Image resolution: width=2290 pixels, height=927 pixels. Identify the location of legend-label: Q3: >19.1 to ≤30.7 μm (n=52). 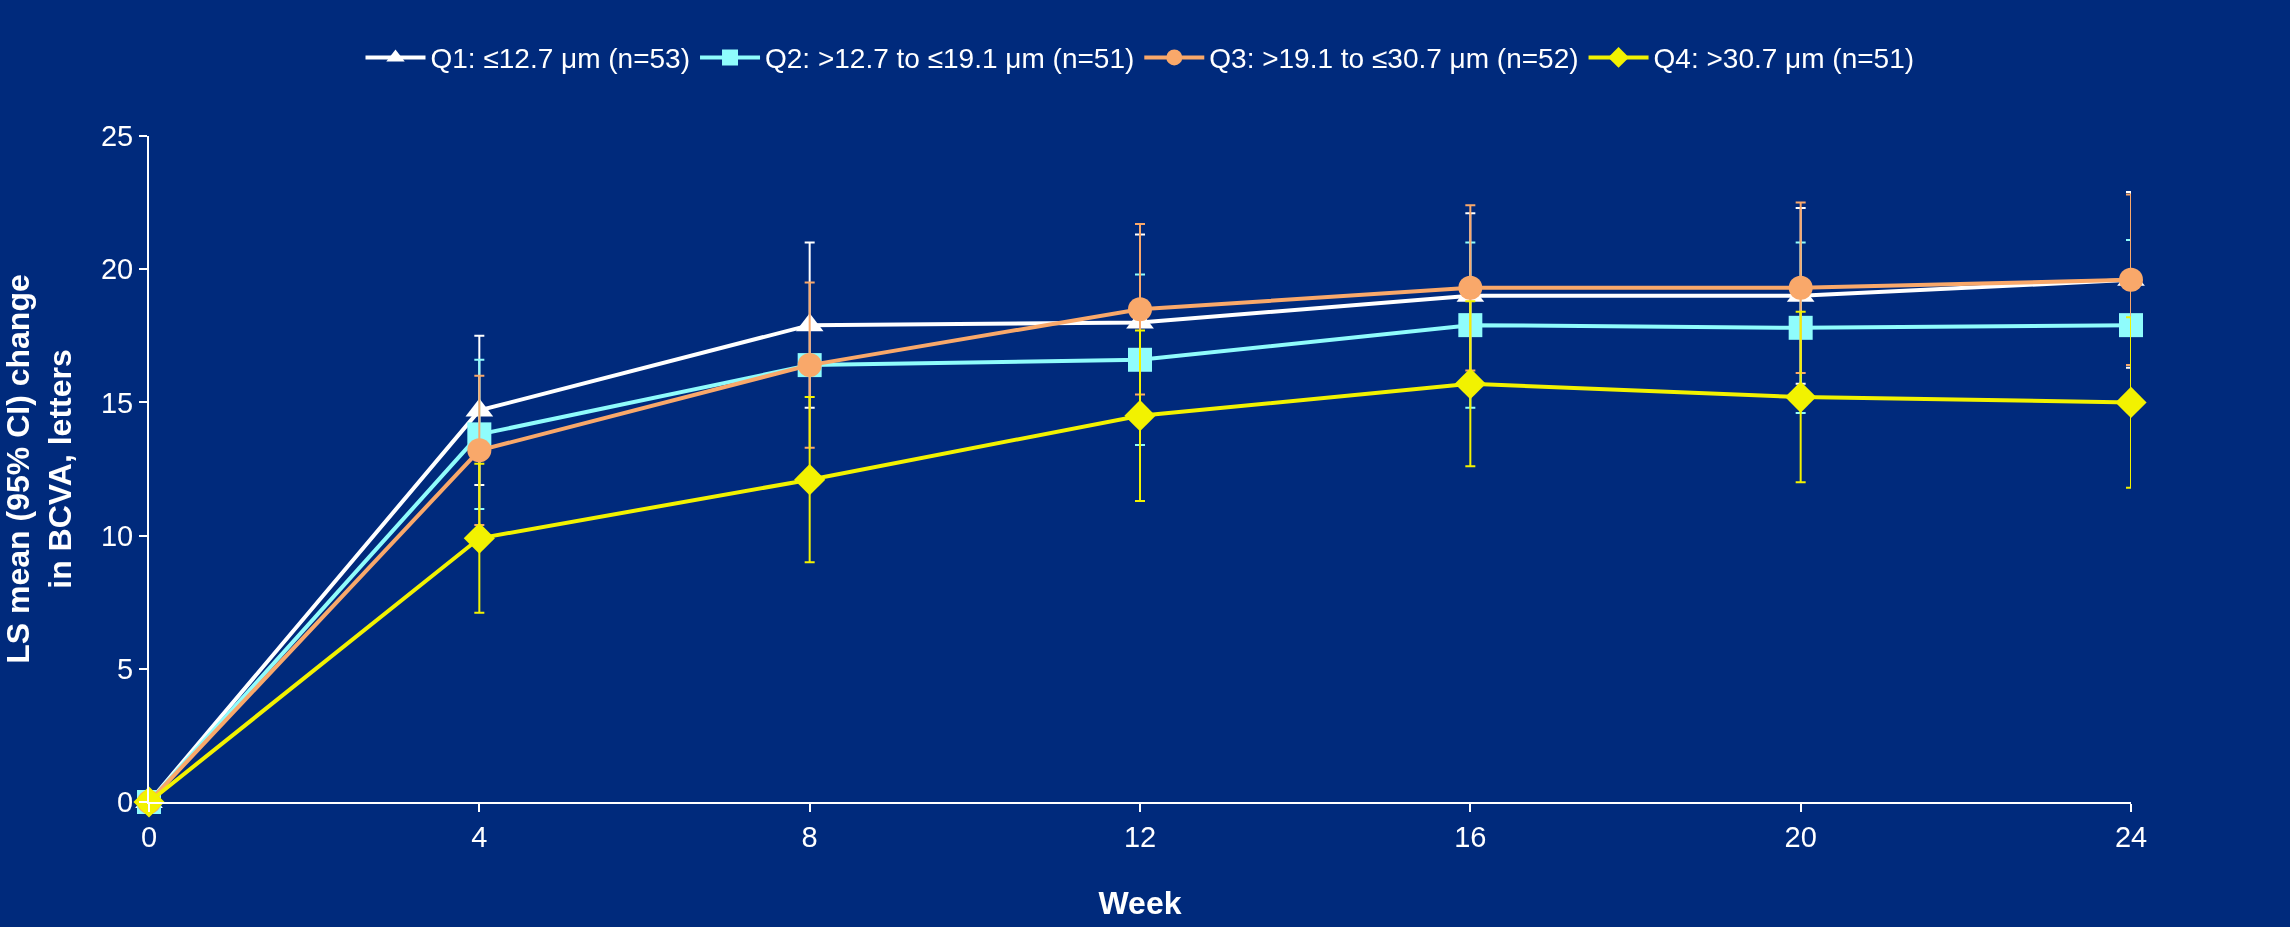
(1394, 59).